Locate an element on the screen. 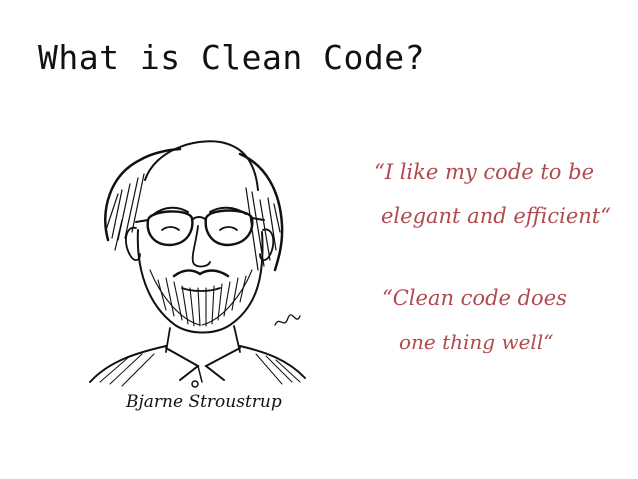  quote-1-line-2: elegant and efficient“ is located at coordinates (496, 216).